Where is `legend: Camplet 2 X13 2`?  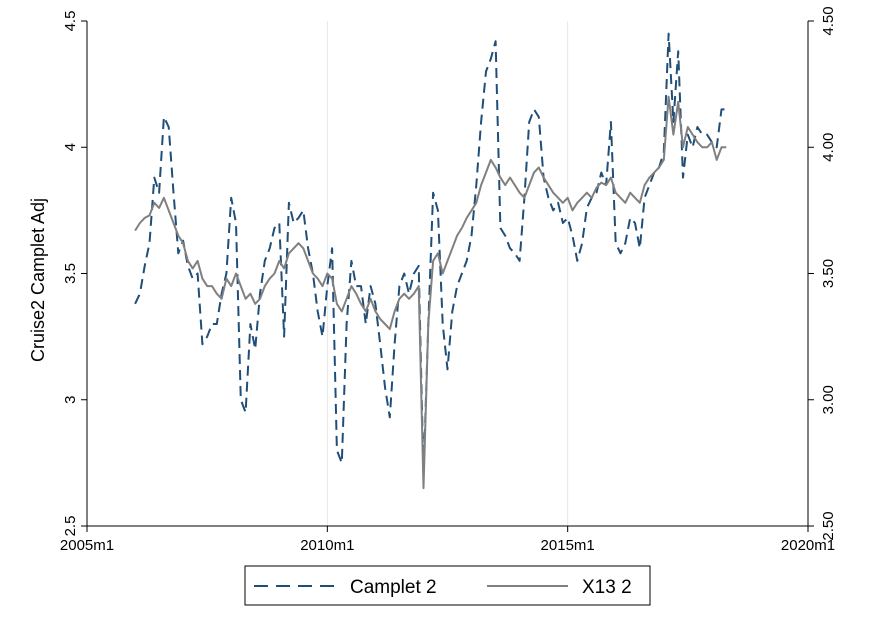 legend: Camplet 2 X13 2 is located at coordinates (447, 585).